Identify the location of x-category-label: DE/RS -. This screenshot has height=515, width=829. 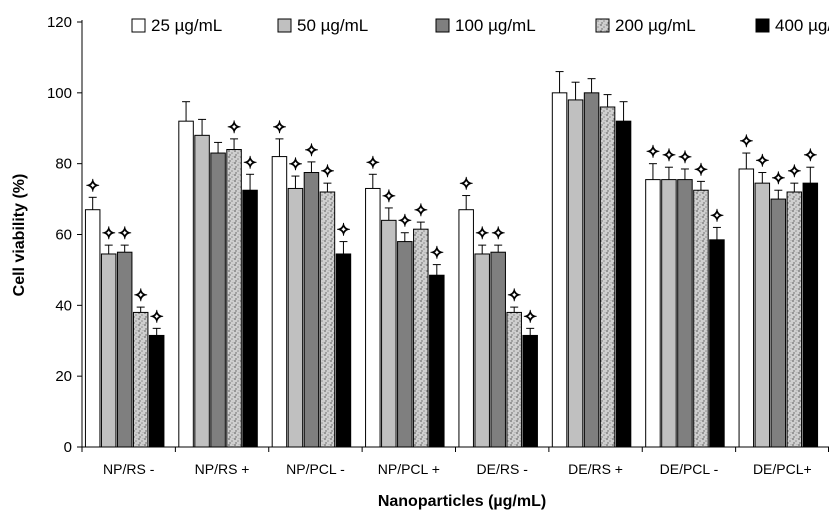
(503, 469).